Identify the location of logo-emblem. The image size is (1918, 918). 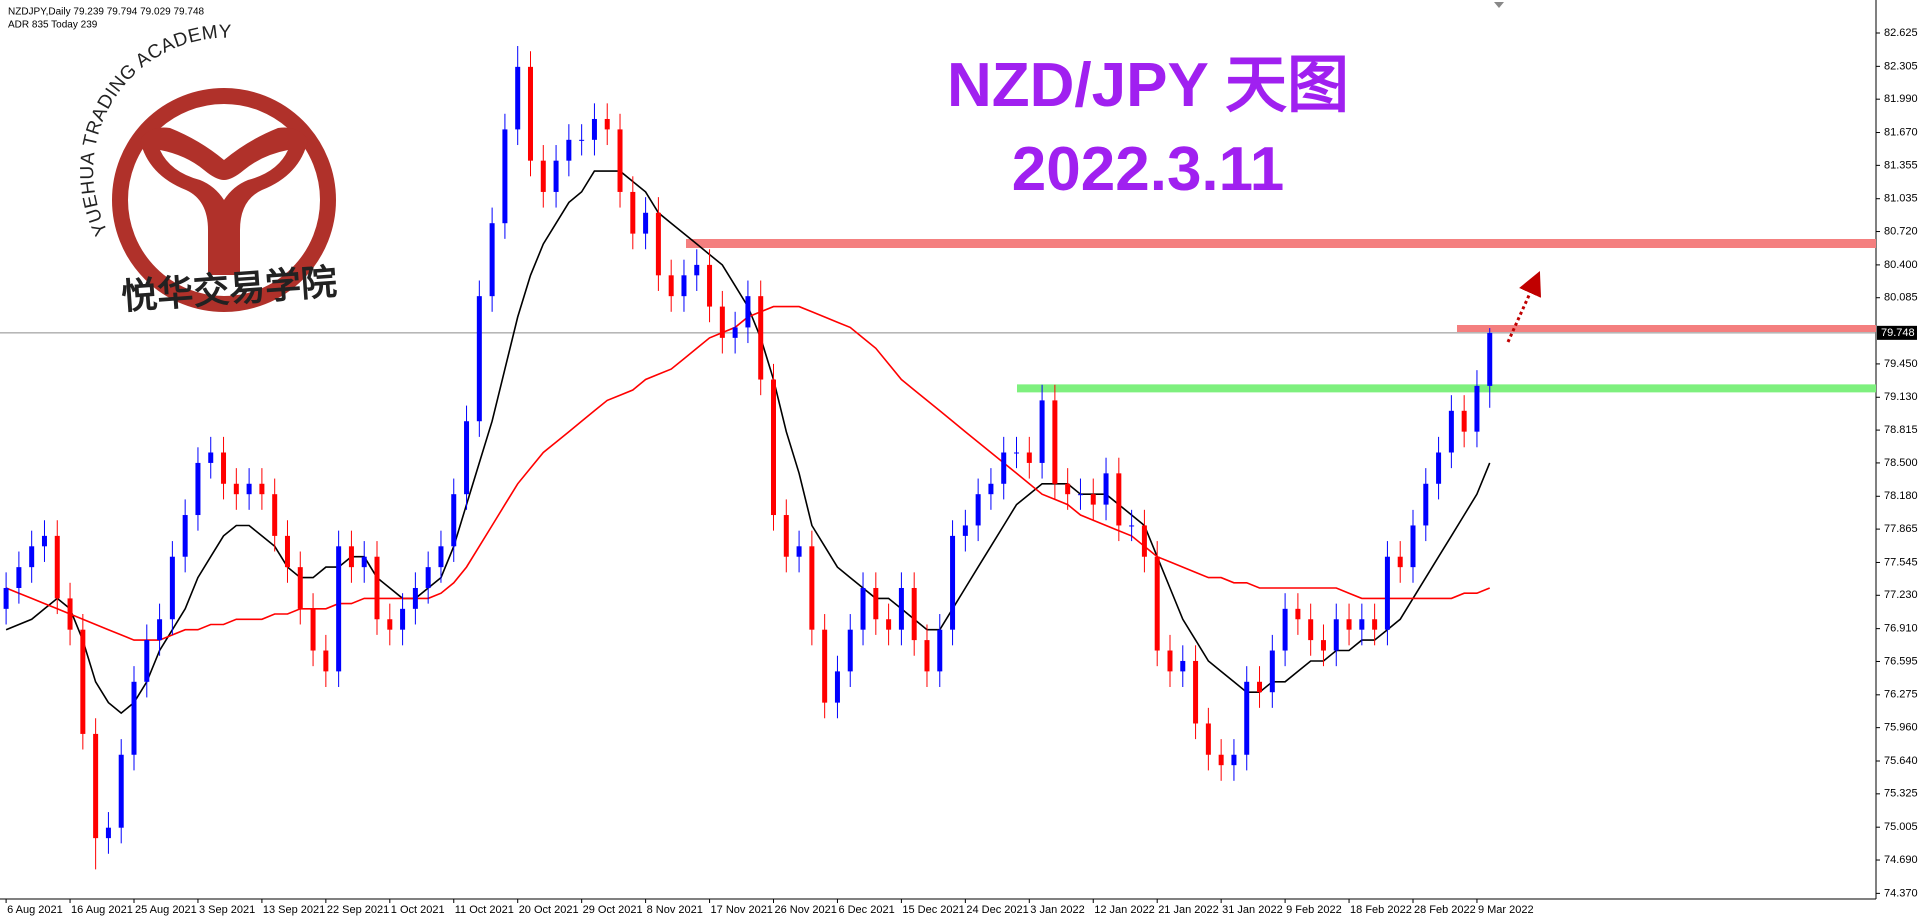
(224, 201).